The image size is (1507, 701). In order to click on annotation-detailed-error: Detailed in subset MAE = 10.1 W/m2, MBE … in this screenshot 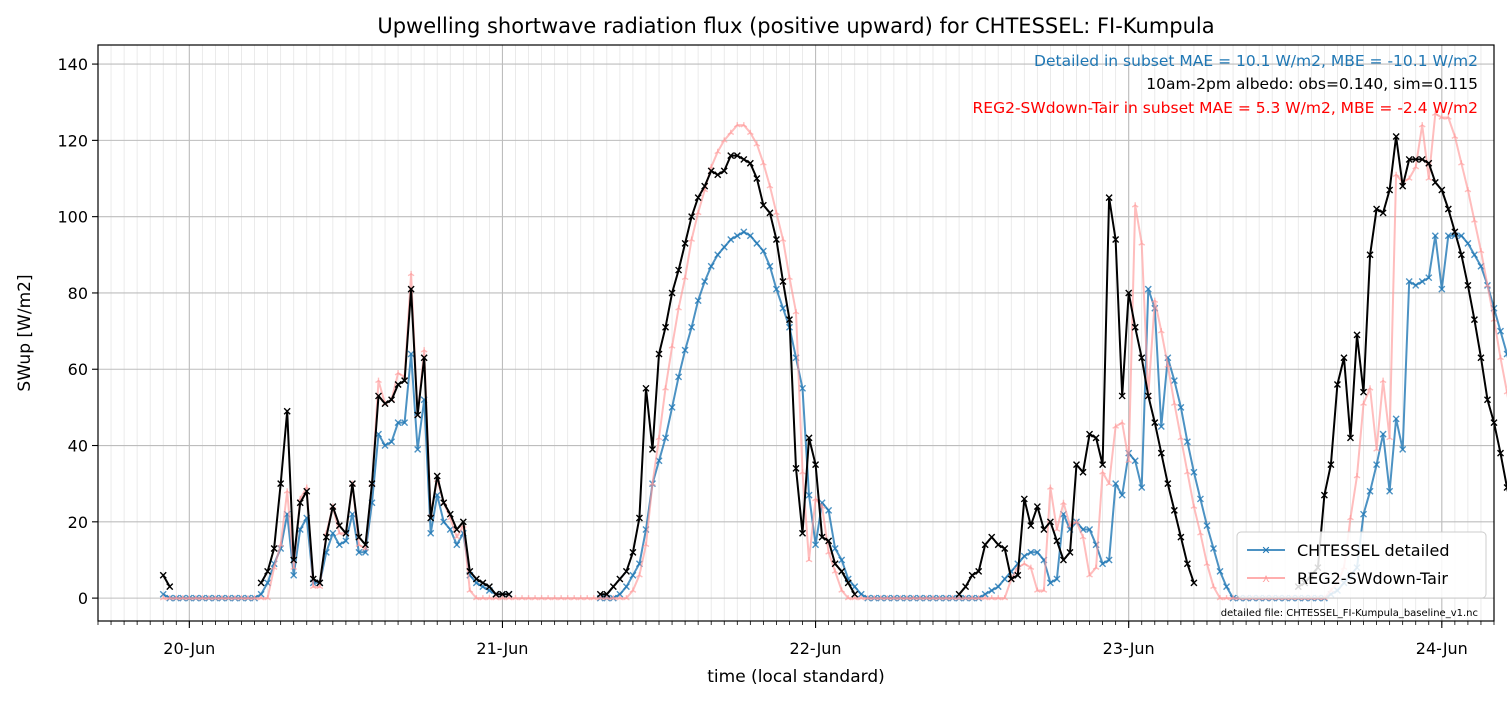, I will do `click(1256, 61)`.